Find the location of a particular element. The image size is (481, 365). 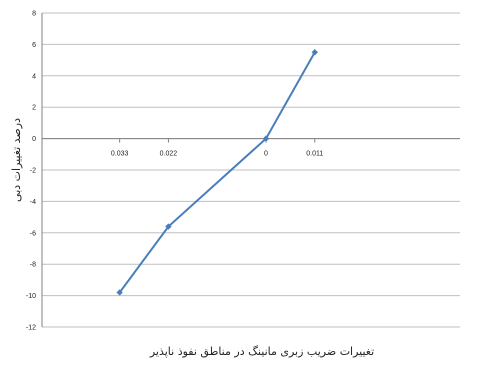

x-tick-label: 0.022 is located at coordinates (169, 154).